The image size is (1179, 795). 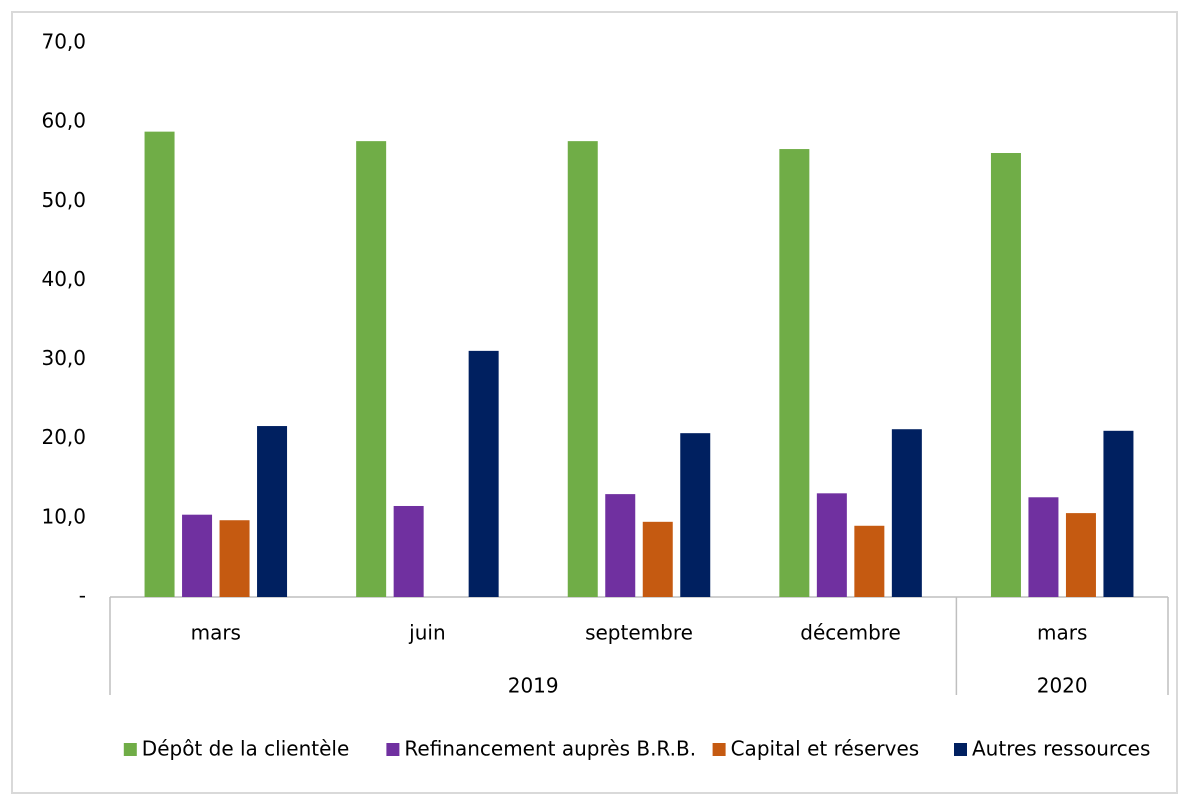 I want to click on y-tick-label: 60,0, so click(x=63, y=121).